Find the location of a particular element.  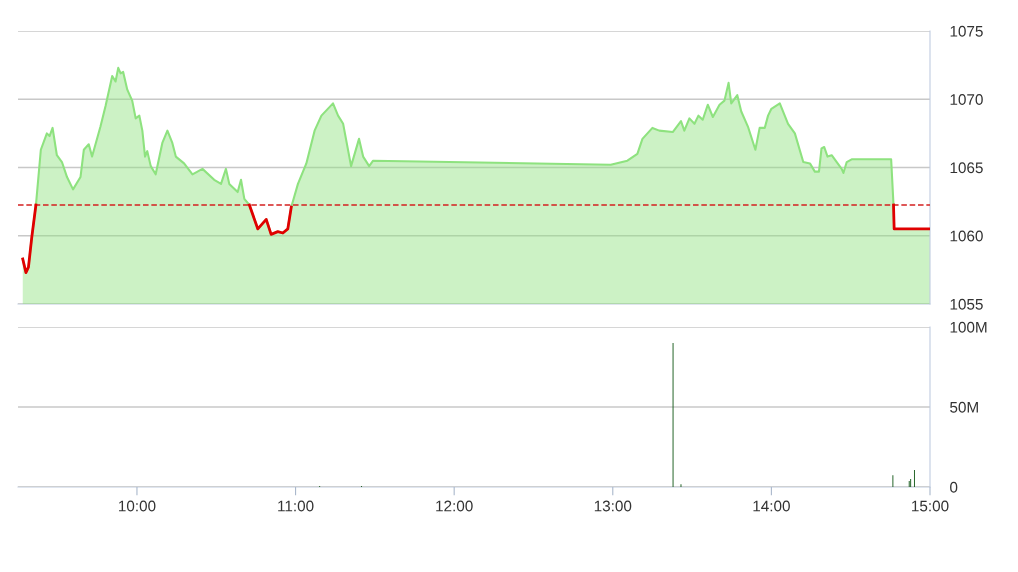

y-tick-label: 1065 is located at coordinates (966, 168).